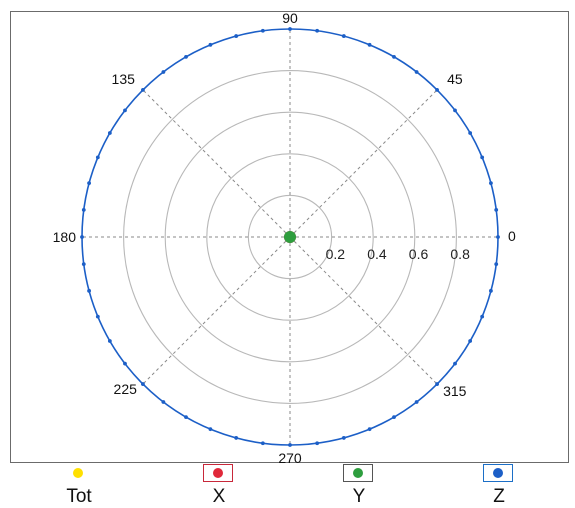 This screenshot has height=508, width=575. I want to click on angle-tick-label: 270, so click(290, 458).